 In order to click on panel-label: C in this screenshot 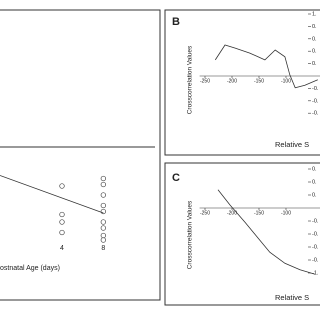, I will do `click(176, 178)`.